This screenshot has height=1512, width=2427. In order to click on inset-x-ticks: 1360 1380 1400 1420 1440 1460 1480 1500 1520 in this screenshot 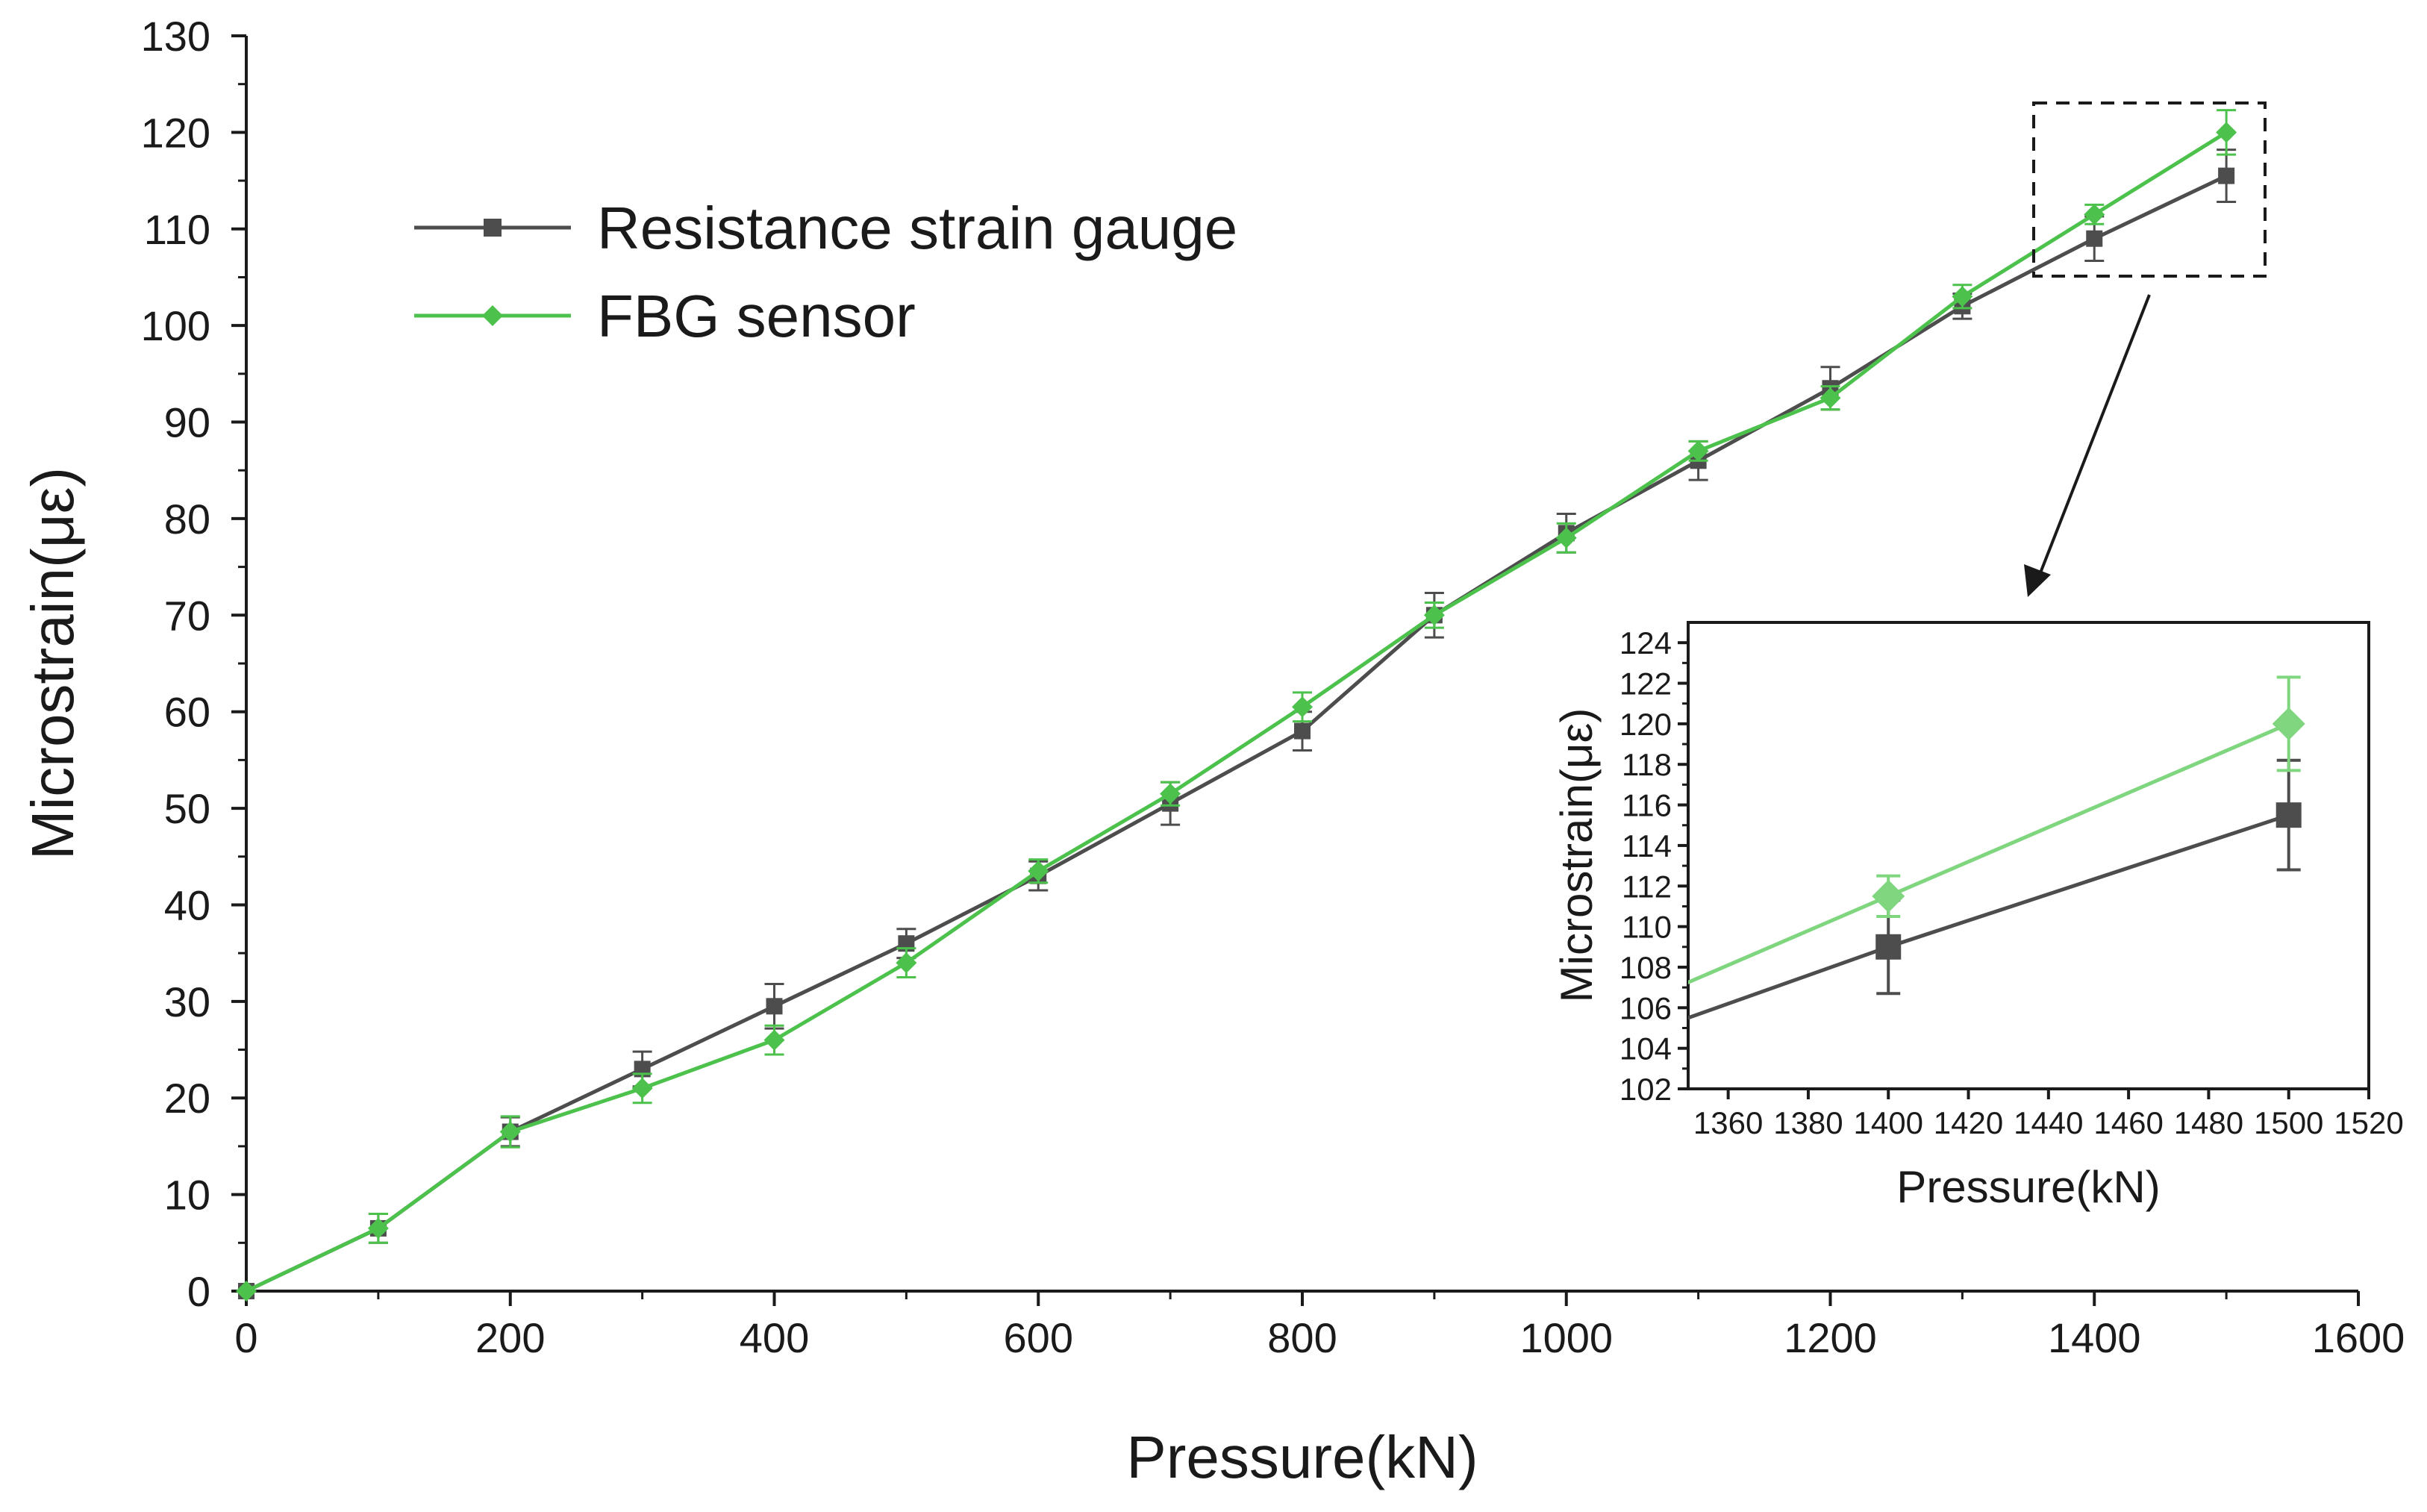, I will do `click(2049, 1114)`.